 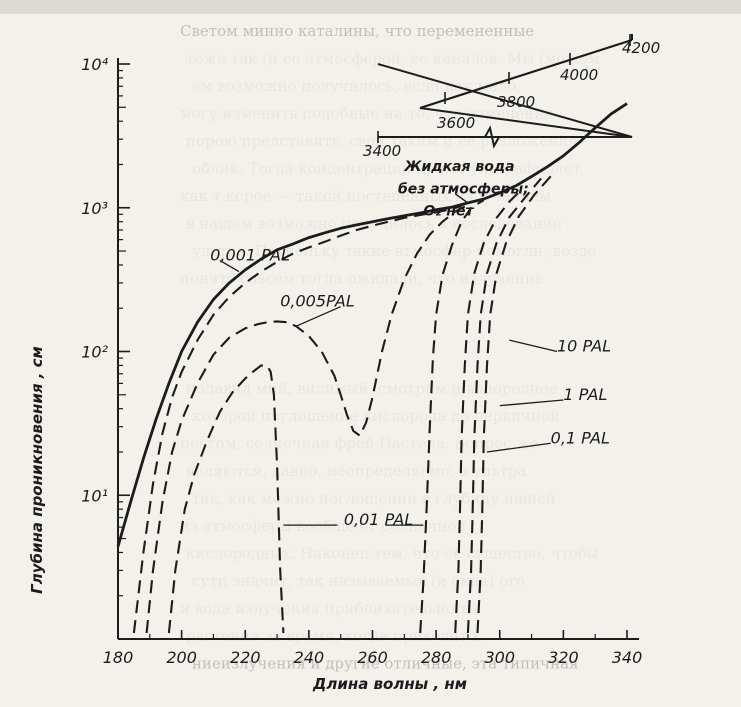 What do you see at coordinates (250, 254) in the screenshot?
I see `series-label: 0,001 PAL` at bounding box center [250, 254].